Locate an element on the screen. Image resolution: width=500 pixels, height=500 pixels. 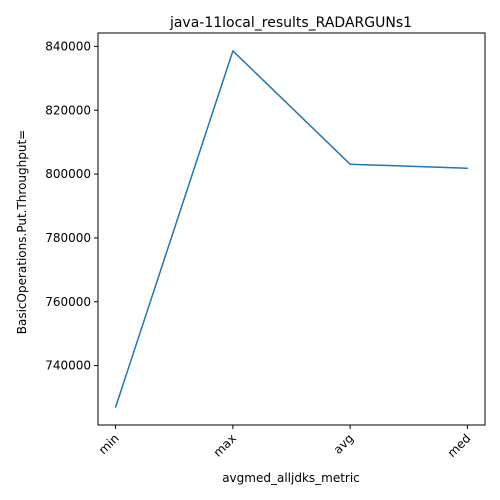
y-axis-label: BasicOperations.Put.Throughput= is located at coordinates (22, 232).